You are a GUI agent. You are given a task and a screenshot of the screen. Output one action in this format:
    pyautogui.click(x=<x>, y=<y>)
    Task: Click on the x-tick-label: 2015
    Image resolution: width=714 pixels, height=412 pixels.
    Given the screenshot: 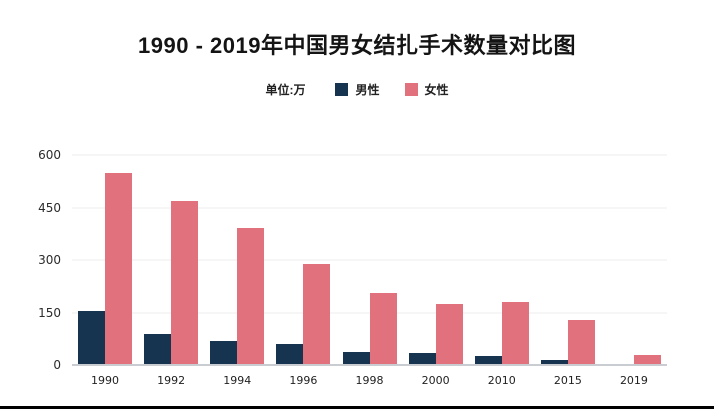 What is the action you would take?
    pyautogui.click(x=567, y=380)
    